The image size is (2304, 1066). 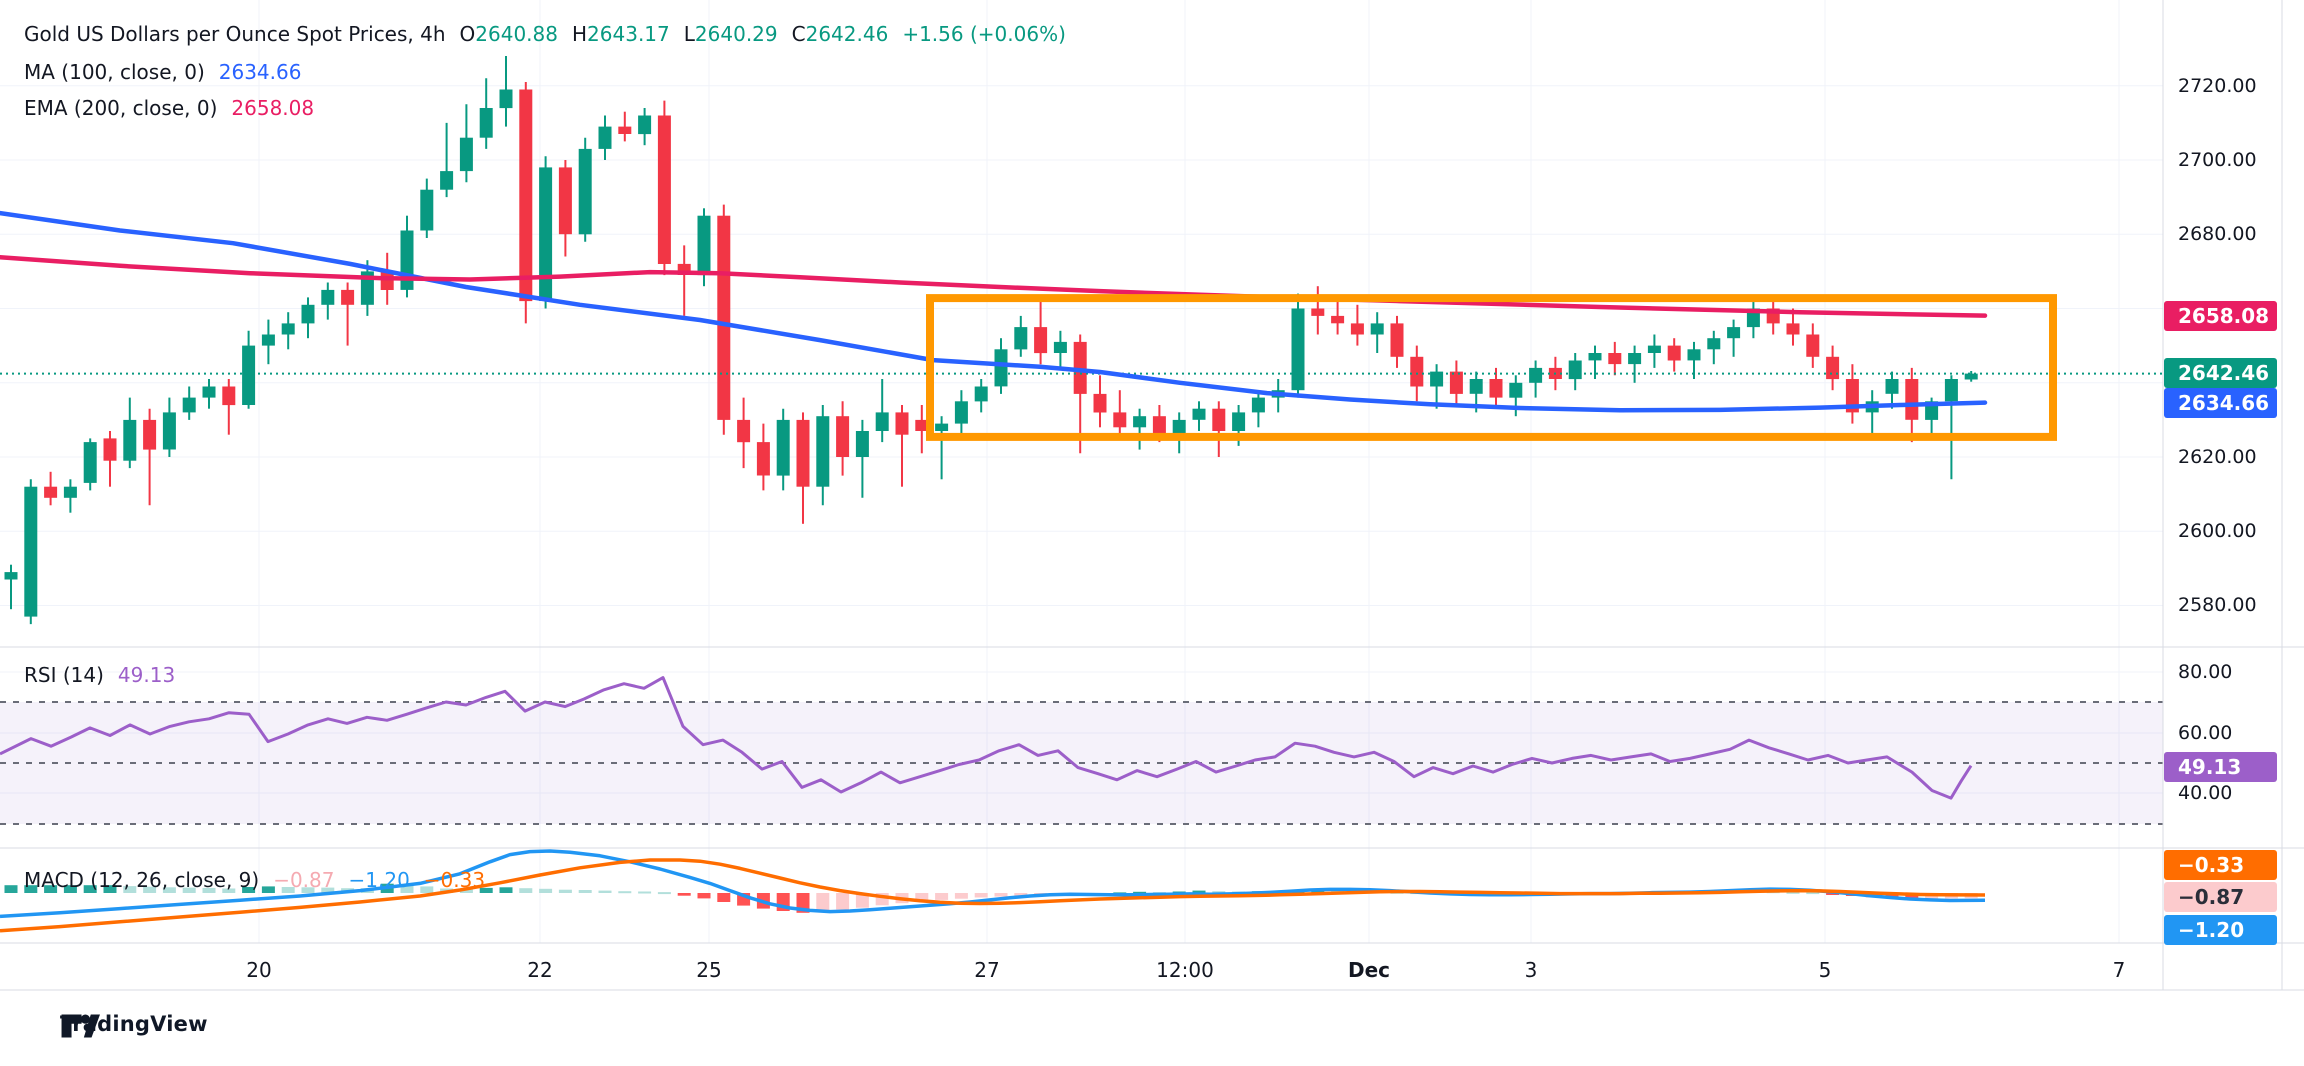 What do you see at coordinates (146, 675) in the screenshot?
I see `rsi-value: 49.13` at bounding box center [146, 675].